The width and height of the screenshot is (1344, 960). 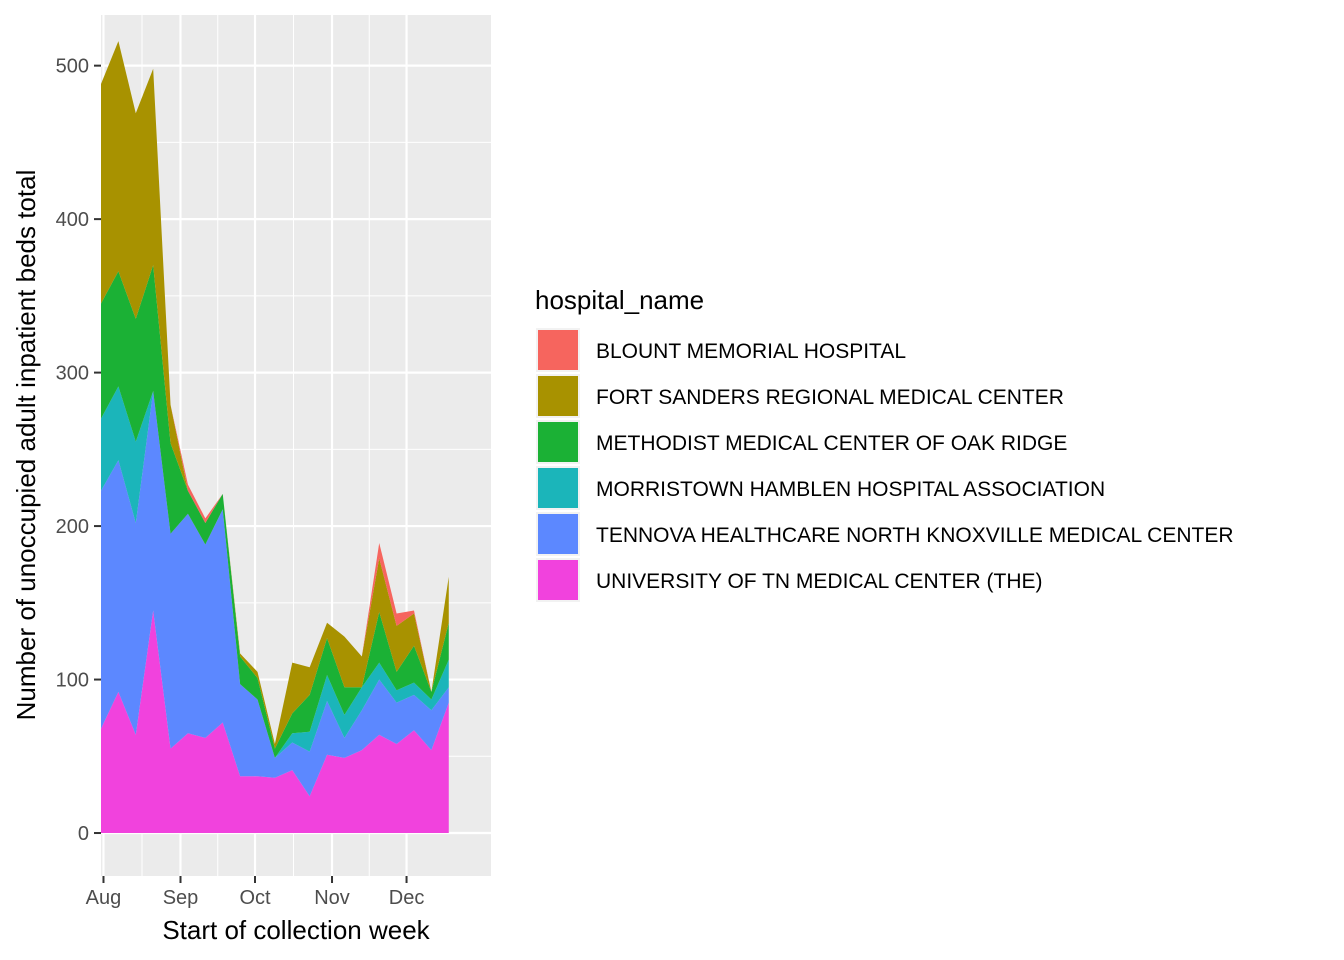 I want to click on x-tick-label: Sep, so click(x=181, y=898).